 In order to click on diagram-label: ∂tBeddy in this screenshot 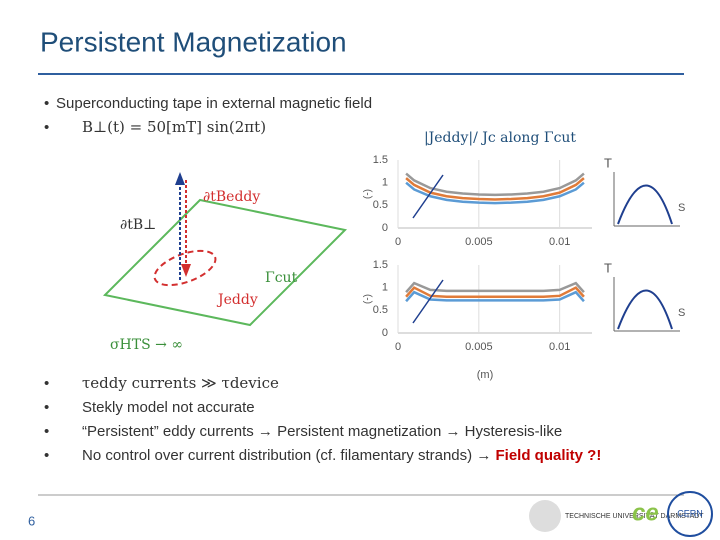, I will do `click(231, 197)`.